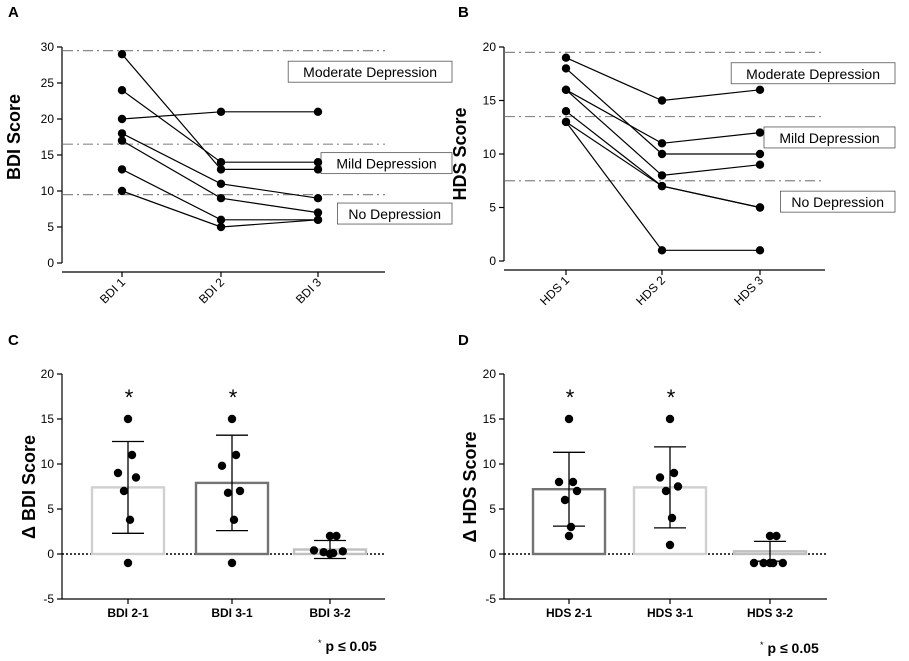 The height and width of the screenshot is (661, 909). I want to click on y-axis-label: Δ HDS Score, so click(470, 487).